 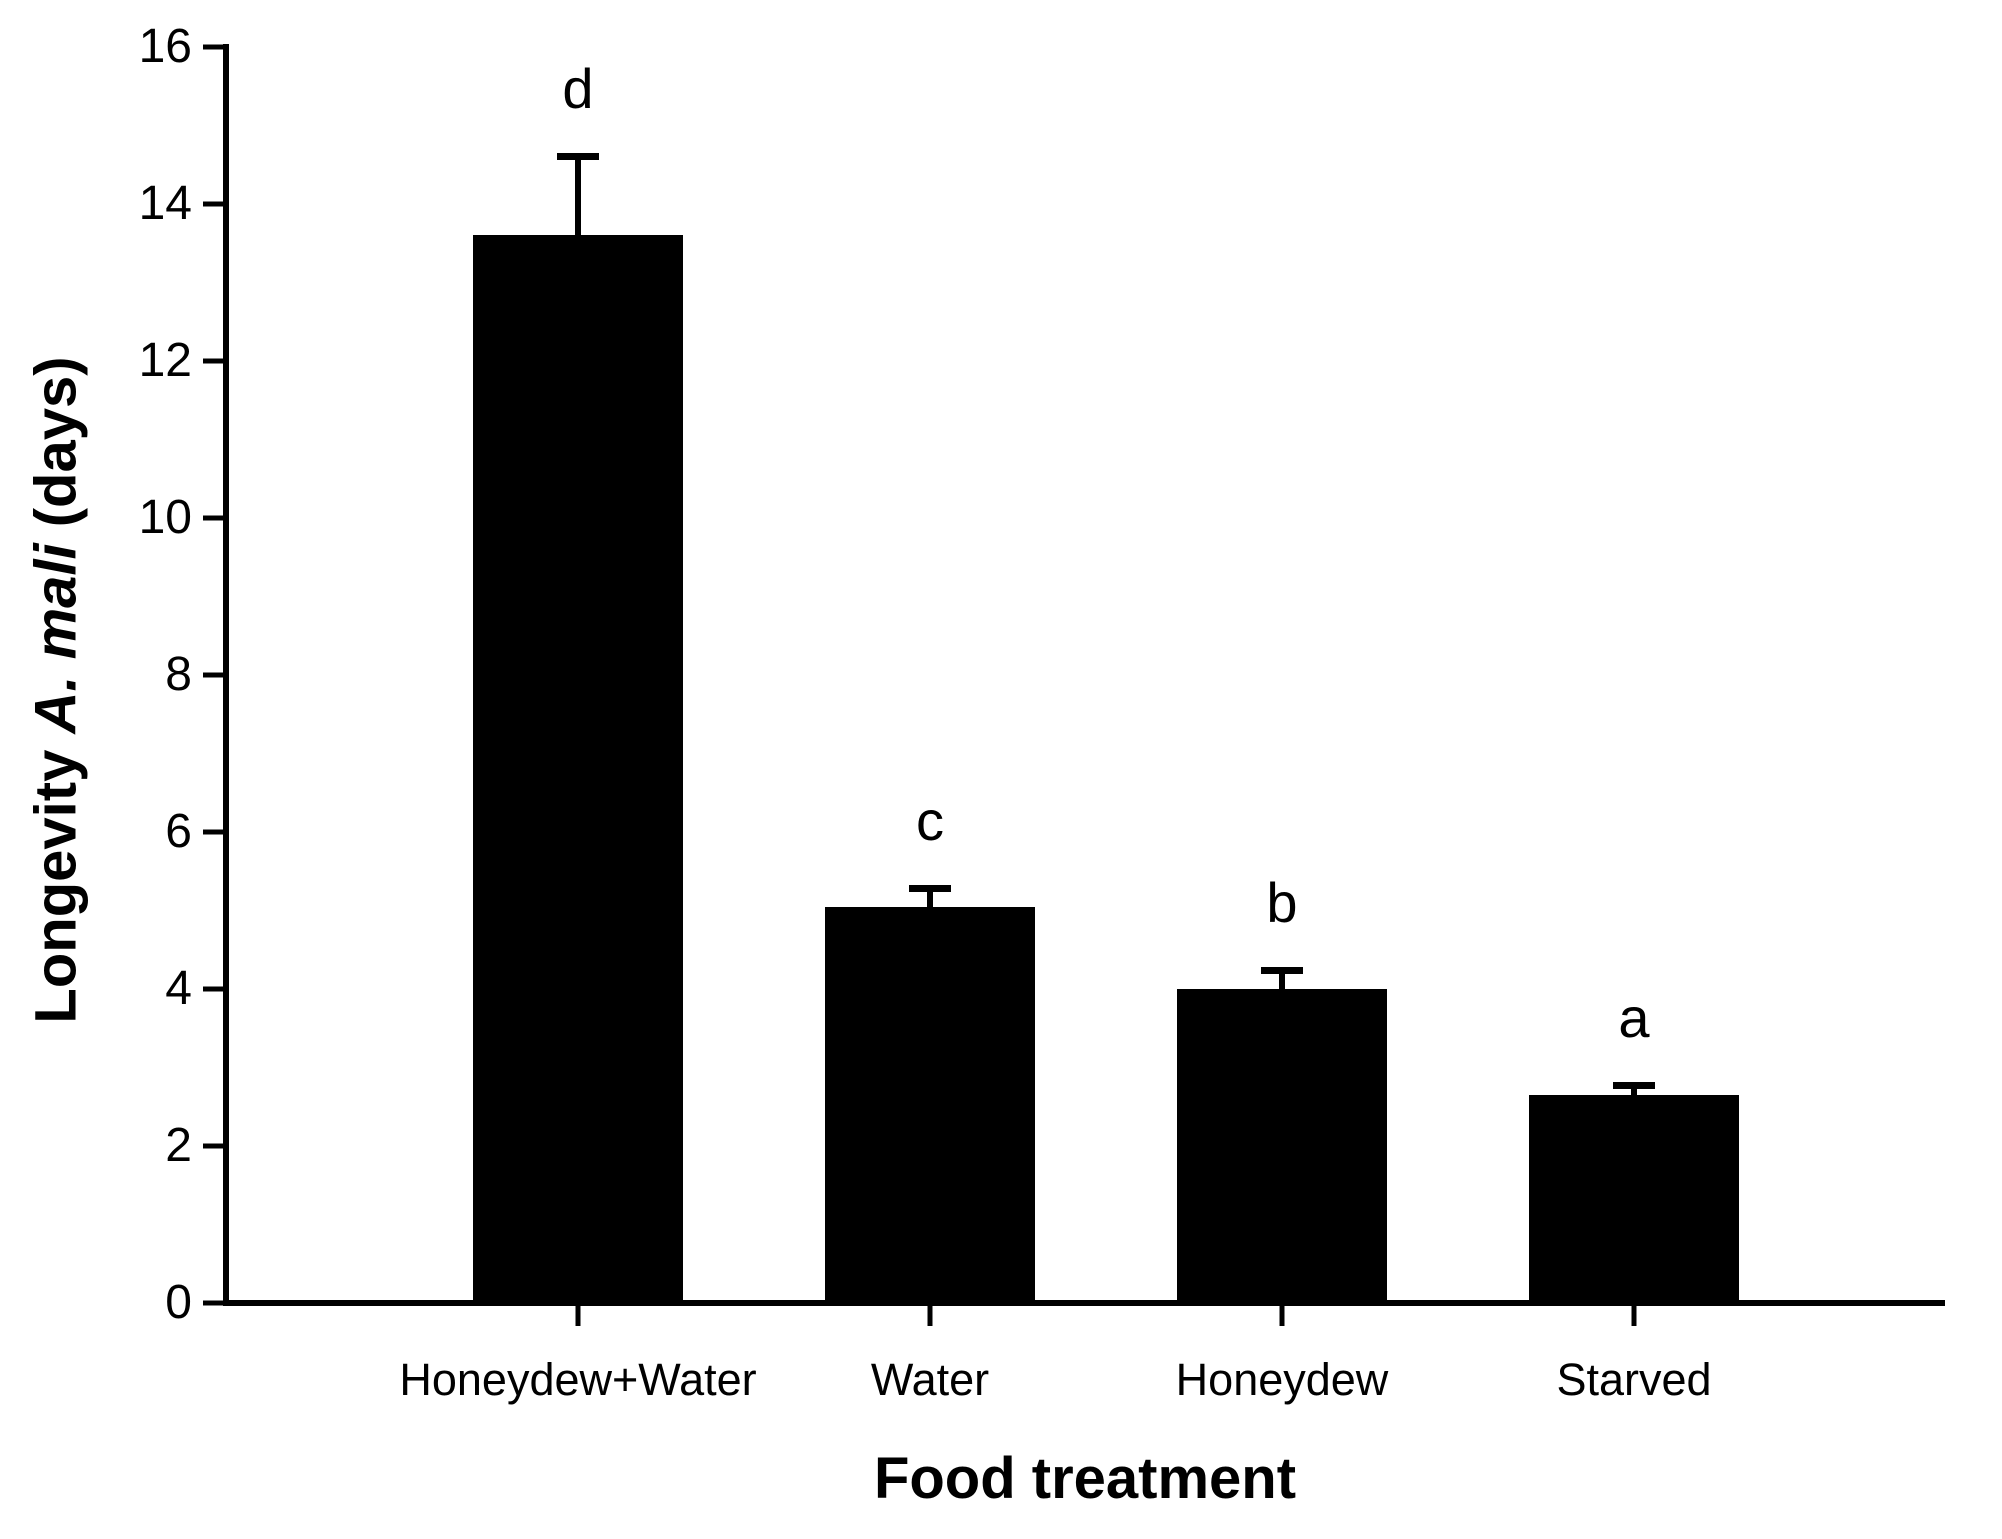 I want to click on significance-letter: d, so click(x=578, y=88).